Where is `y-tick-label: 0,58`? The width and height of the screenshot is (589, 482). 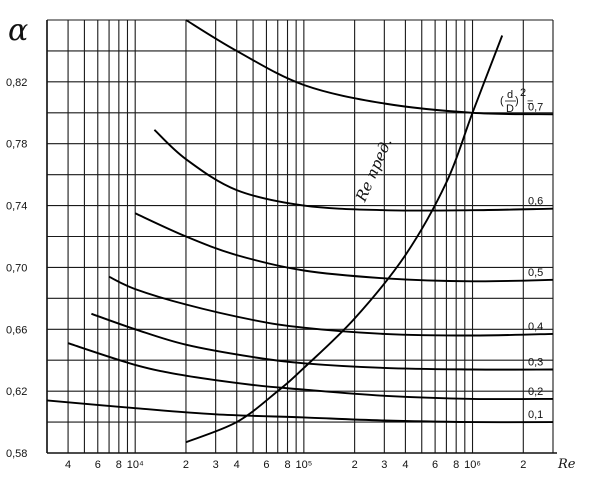
y-tick-label: 0,58 is located at coordinates (16, 454).